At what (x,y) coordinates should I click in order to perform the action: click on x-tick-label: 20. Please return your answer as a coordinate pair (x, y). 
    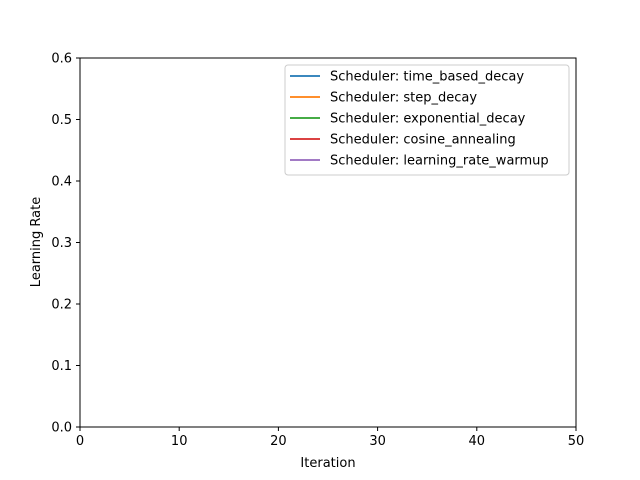
    Looking at the image, I should click on (278, 441).